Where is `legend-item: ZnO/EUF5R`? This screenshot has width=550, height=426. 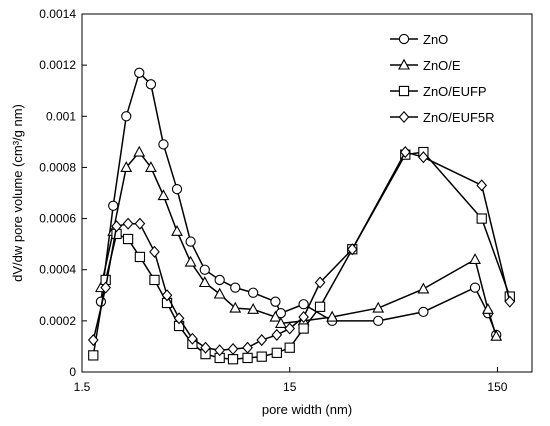 legend-item: ZnO/EUF5R is located at coordinates (442, 117).